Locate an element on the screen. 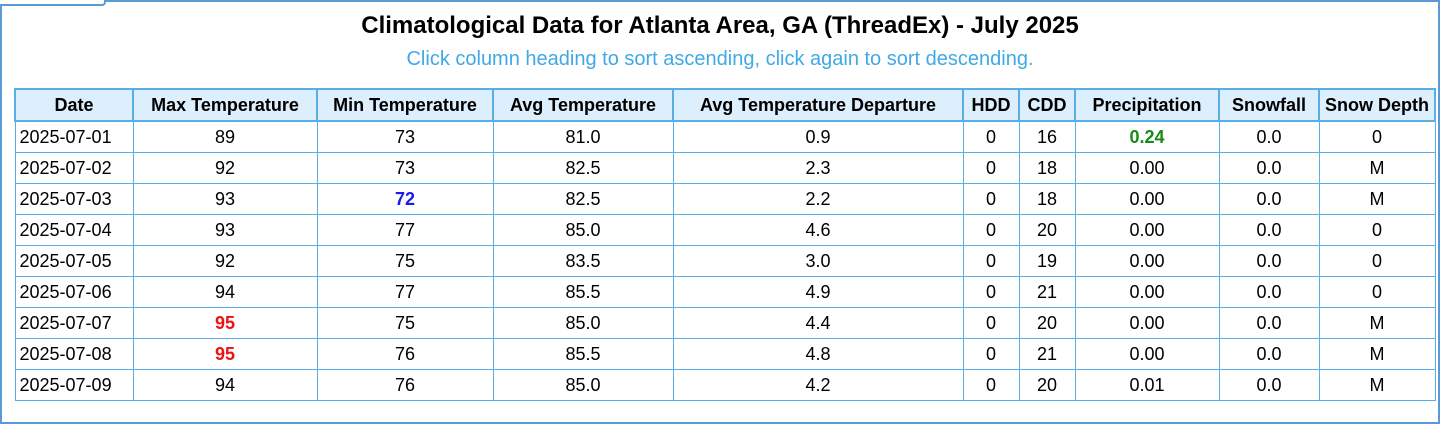  column-header-snow-depth: Snow Depth is located at coordinates (1377, 105).